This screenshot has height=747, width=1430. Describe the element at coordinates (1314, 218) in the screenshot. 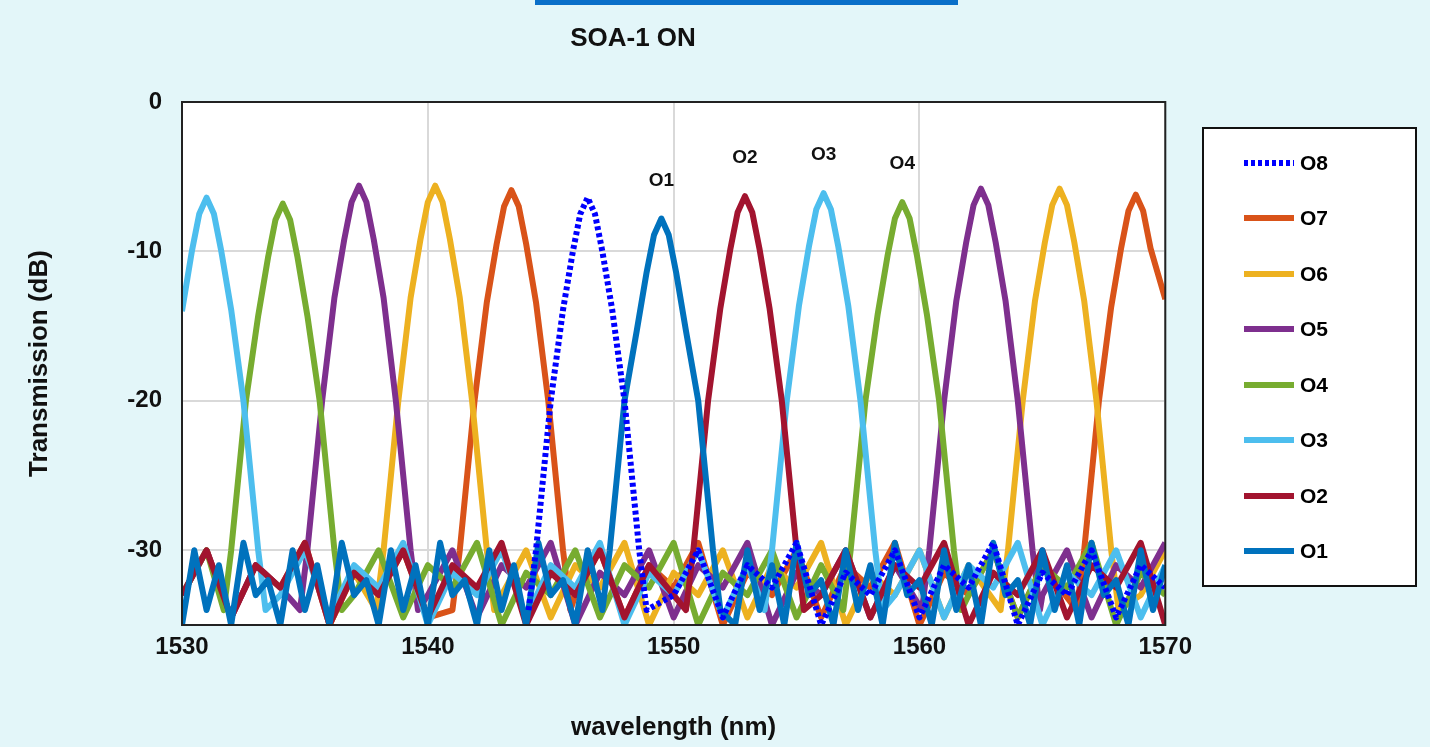

I see `legend-label: O7` at that location.